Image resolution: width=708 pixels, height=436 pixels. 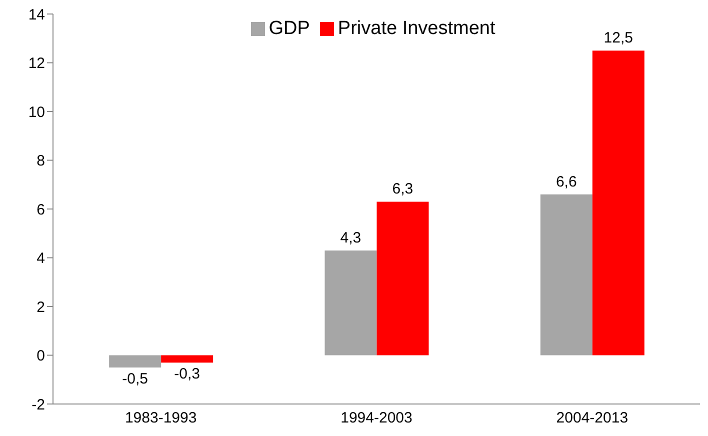 I want to click on data-label: 6,6, so click(x=566, y=181).